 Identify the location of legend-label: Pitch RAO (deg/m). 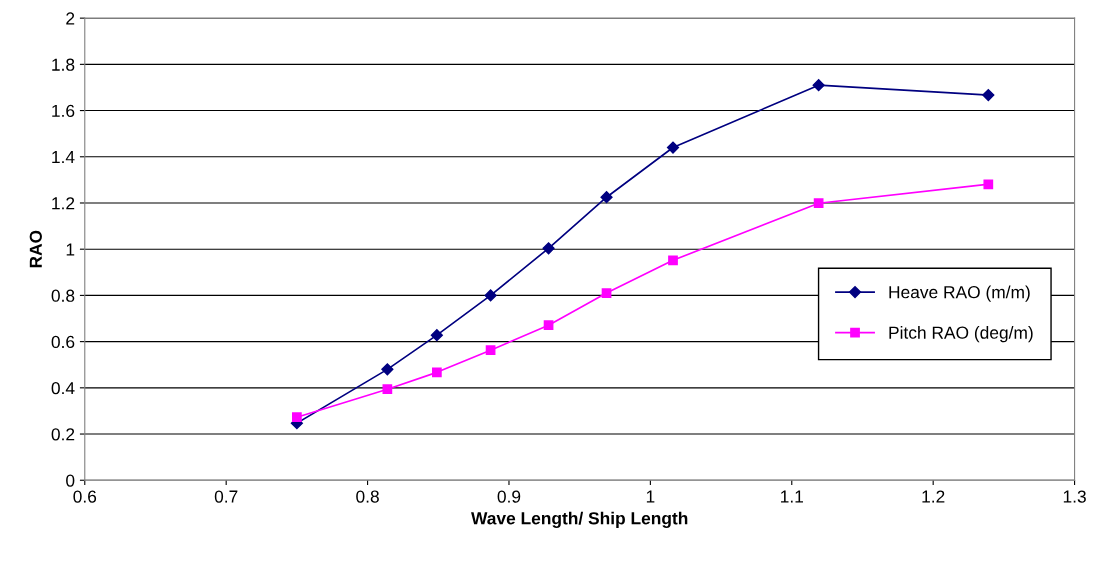
(961, 334).